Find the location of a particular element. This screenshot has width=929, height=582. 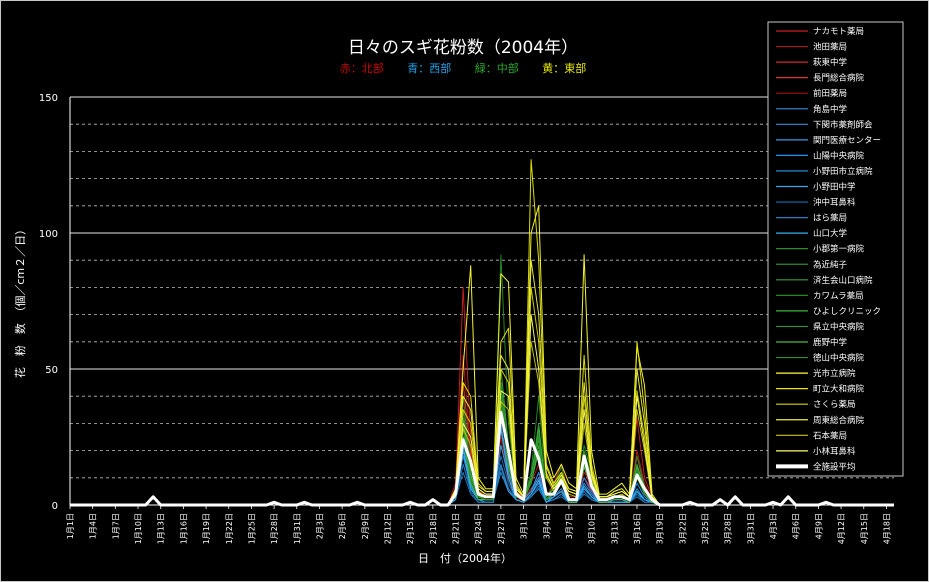

legend-label: 小林耳鼻科 is located at coordinates (834, 451).